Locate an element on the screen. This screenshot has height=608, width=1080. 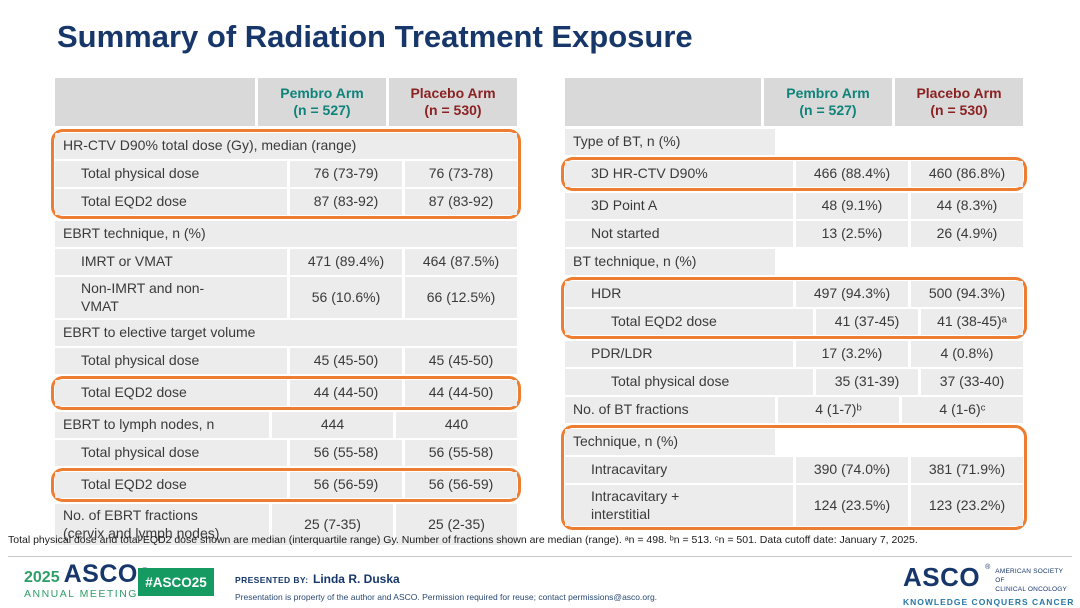
pembro-value: 25 (7-35) is located at coordinates (332, 524).